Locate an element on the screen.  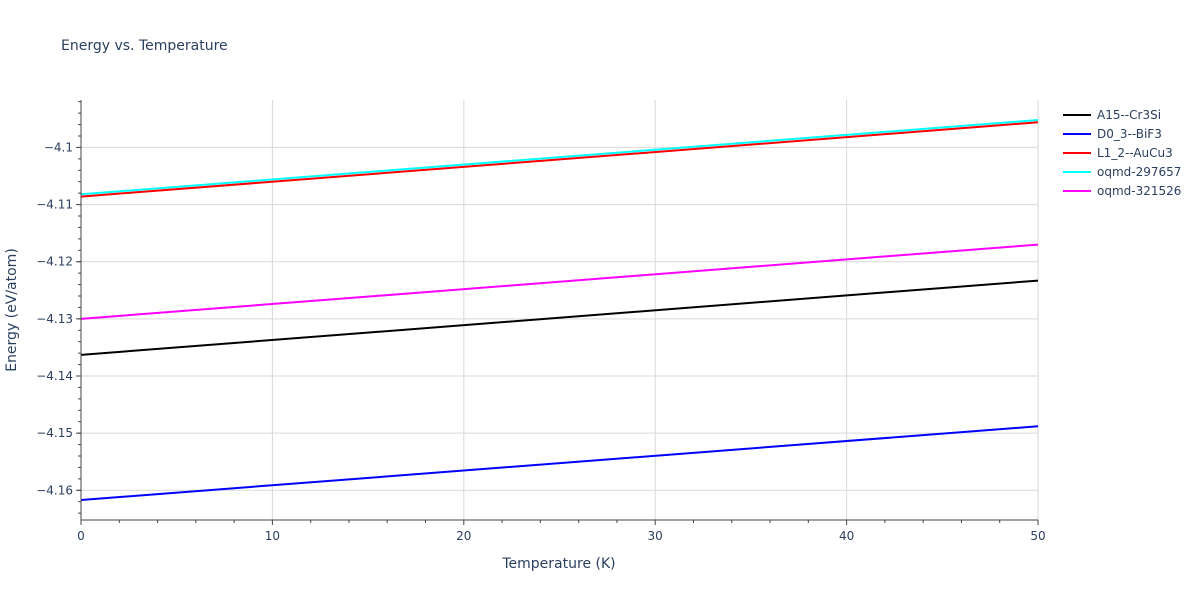
x-tick-label: 40 is located at coordinates (846, 536).